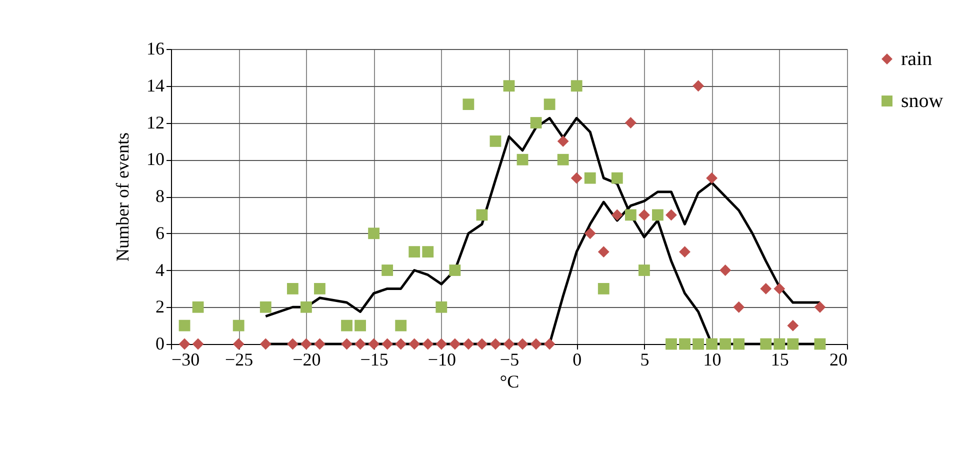 The height and width of the screenshot is (453, 972). I want to click on y-axis-title: Number of events, so click(122, 197).